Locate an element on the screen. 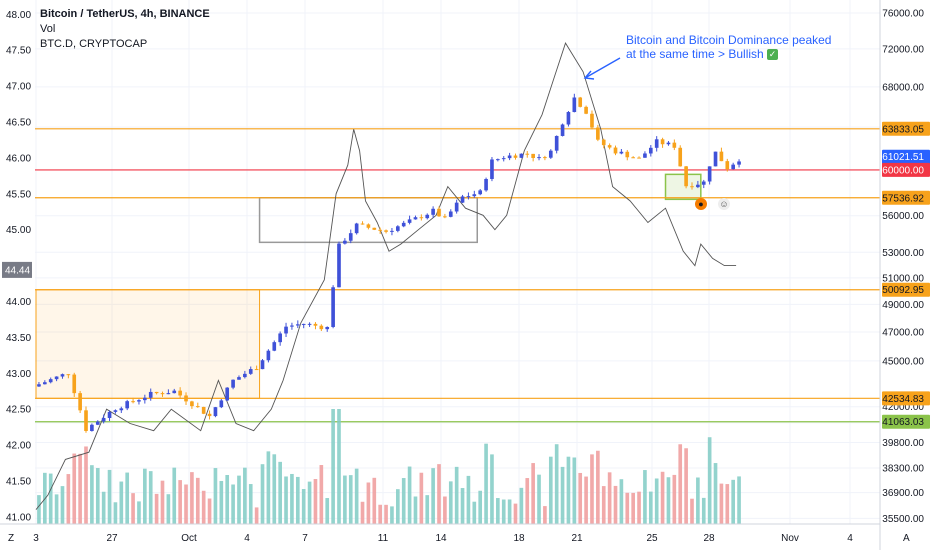 This screenshot has width=932, height=550. price-label-text: 61021.51 is located at coordinates (903, 157).